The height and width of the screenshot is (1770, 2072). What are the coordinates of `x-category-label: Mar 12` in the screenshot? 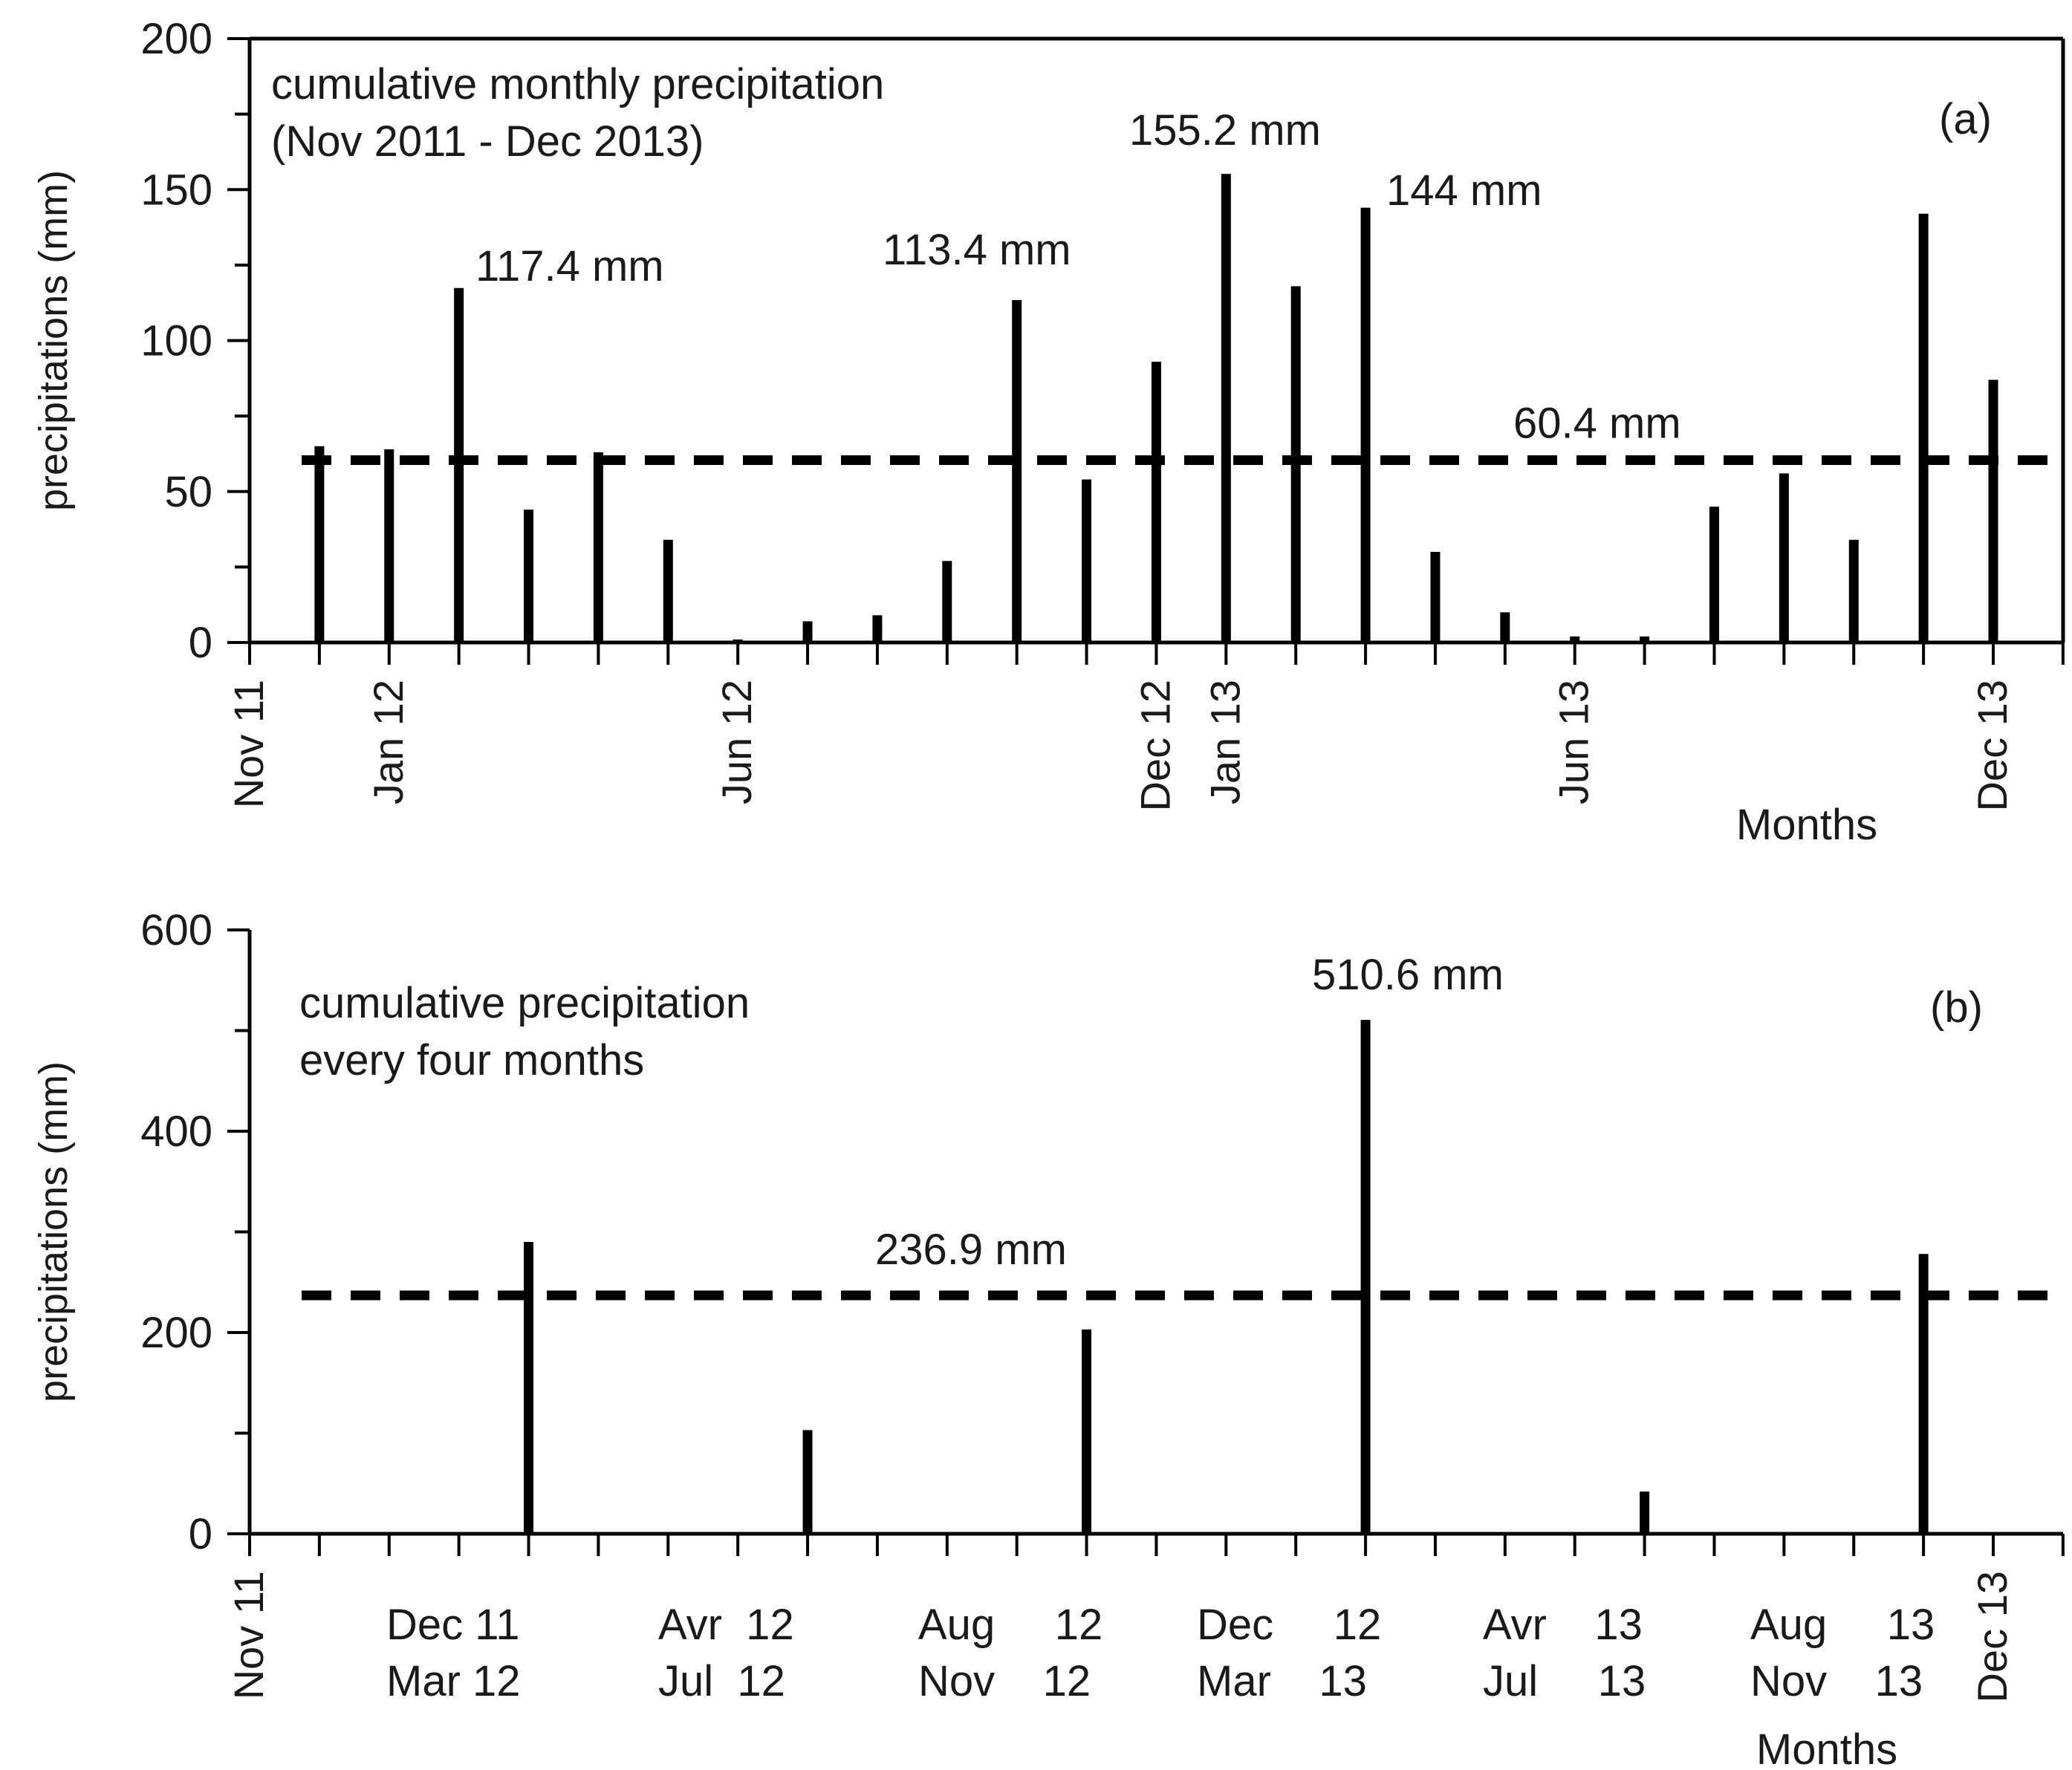 It's located at (453, 1681).